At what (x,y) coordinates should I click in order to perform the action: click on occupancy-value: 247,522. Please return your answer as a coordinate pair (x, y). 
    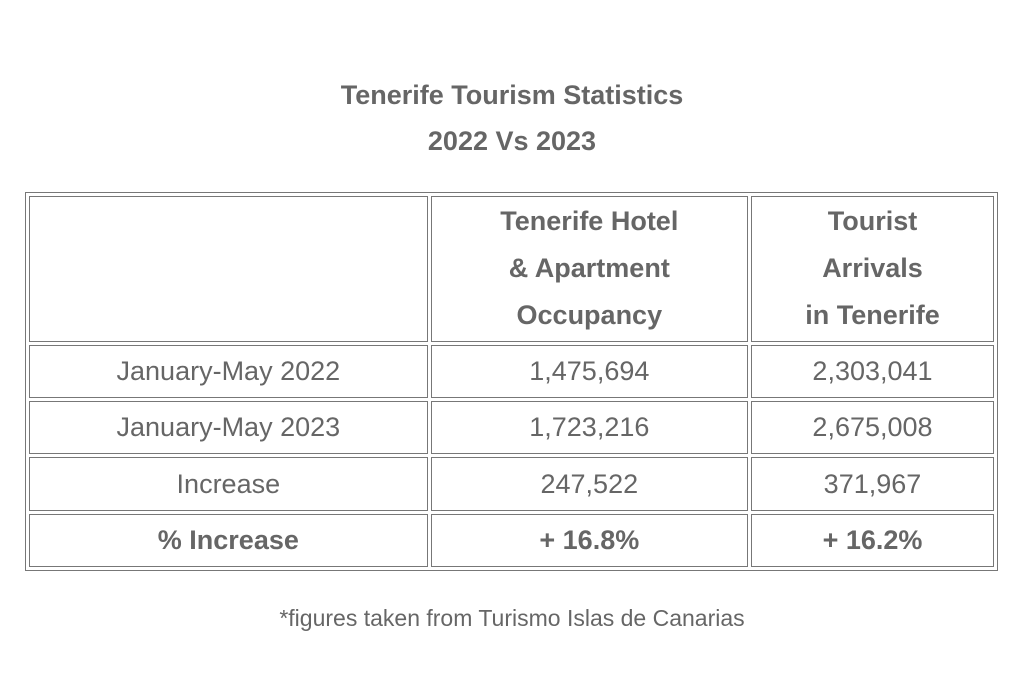
    Looking at the image, I should click on (589, 484).